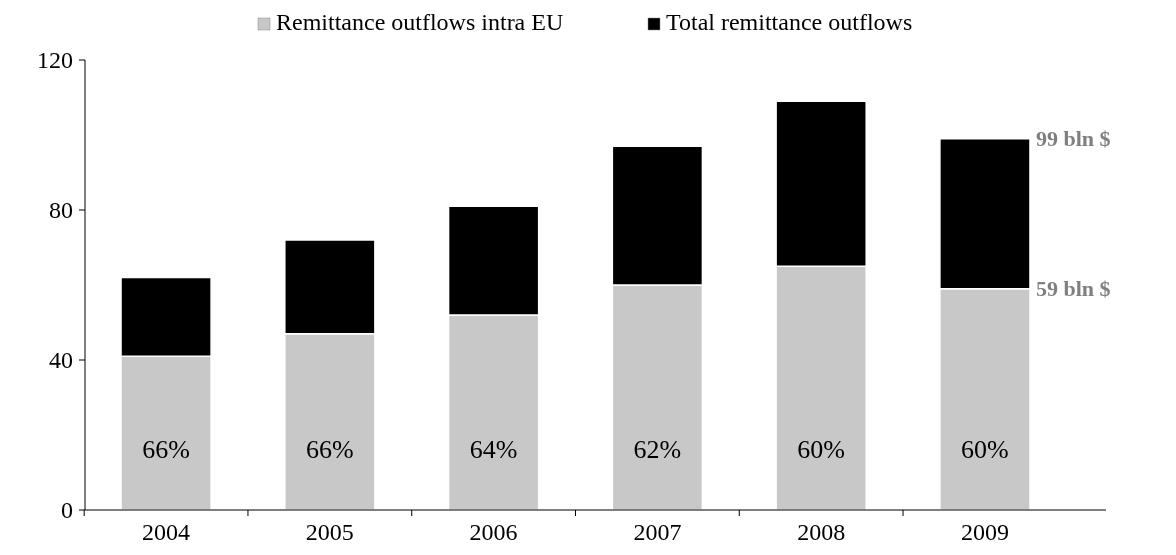 The width and height of the screenshot is (1176, 555). Describe the element at coordinates (420, 22) in the screenshot. I see `legend-label: Remittance outflows intra EU` at that location.